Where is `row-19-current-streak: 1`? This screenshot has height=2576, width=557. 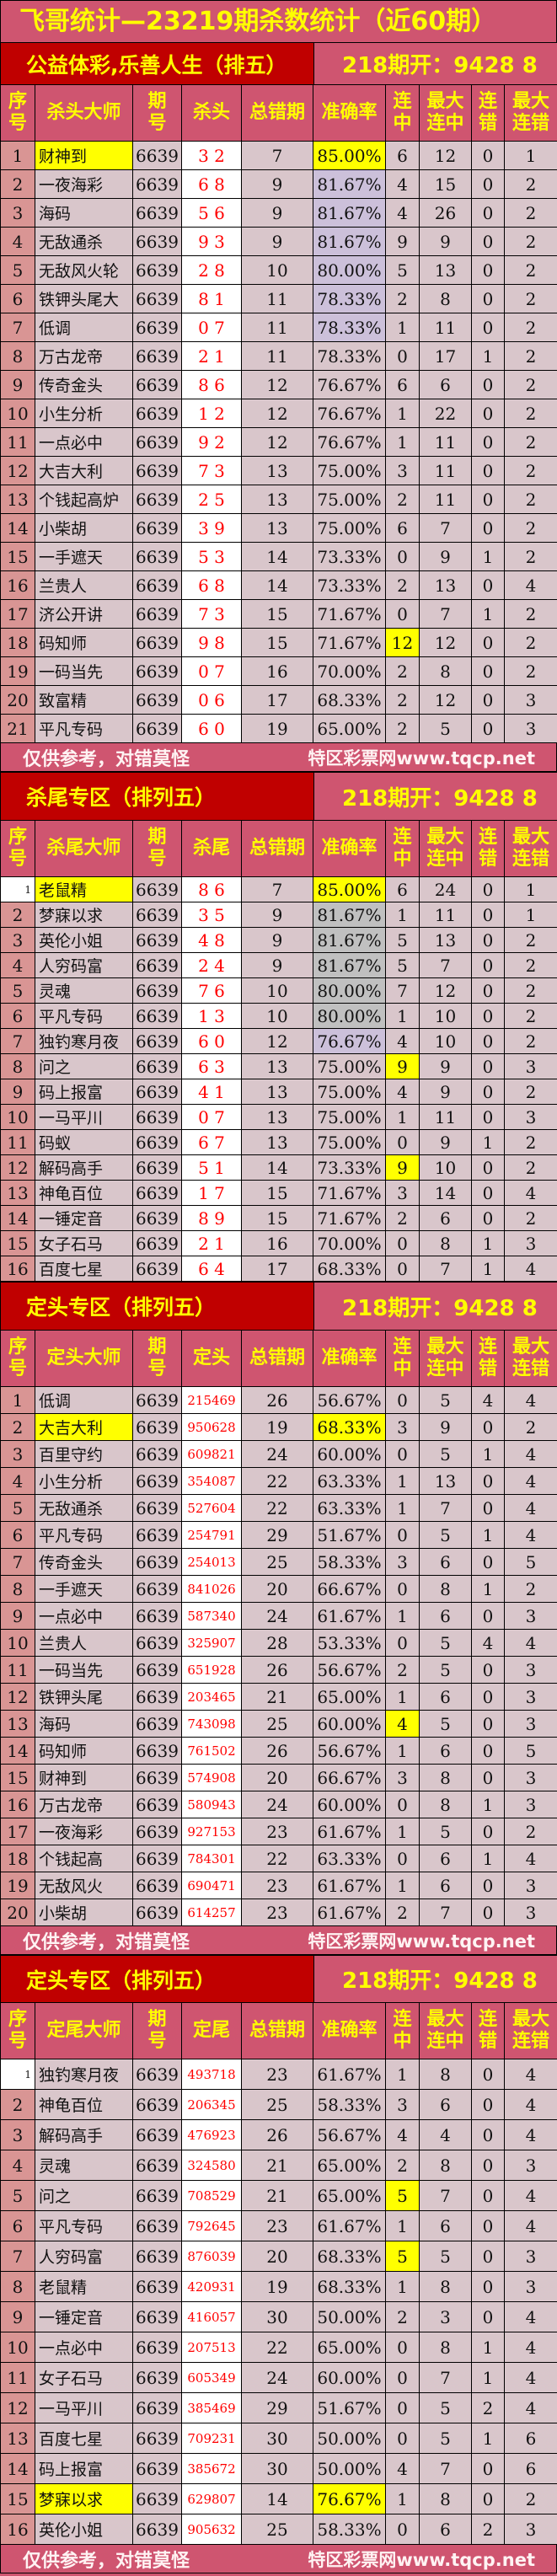
row-19-current-streak: 1 is located at coordinates (403, 1885).